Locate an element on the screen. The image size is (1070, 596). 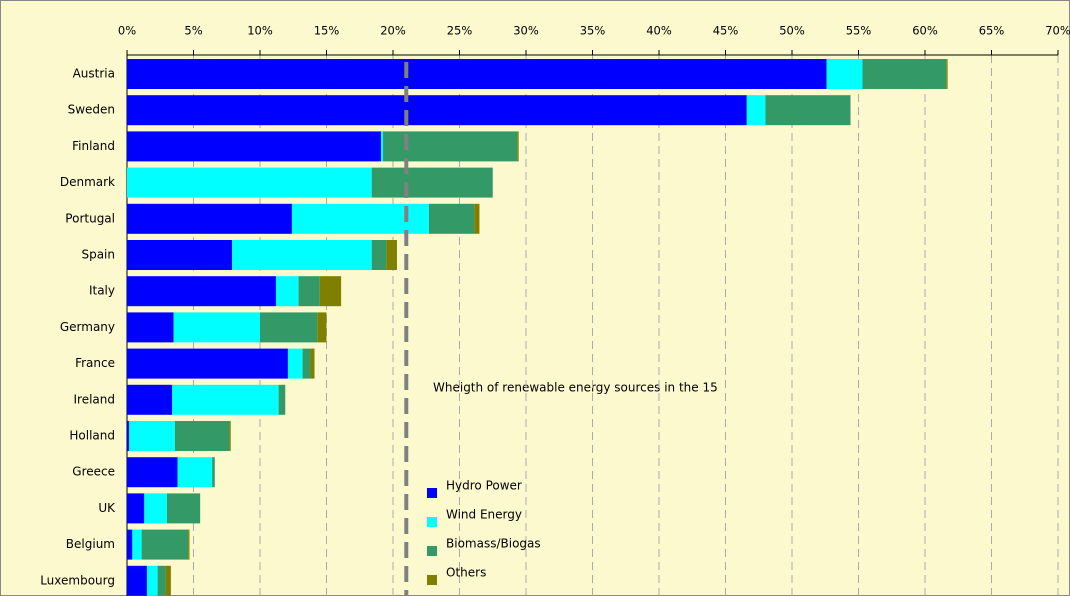
y-tick-label: Finland is located at coordinates (93, 146).